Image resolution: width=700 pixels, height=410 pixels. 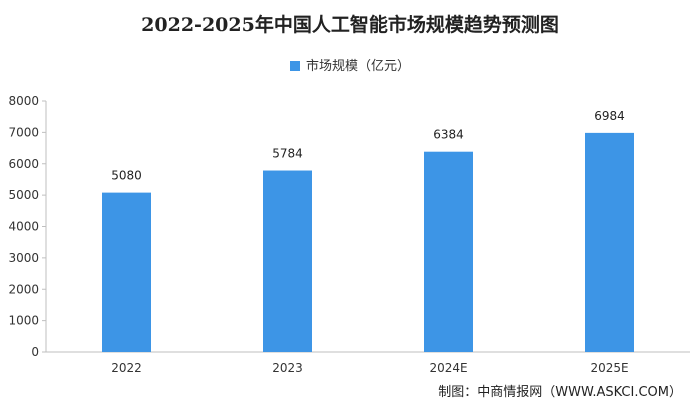 What do you see at coordinates (23, 227) in the screenshot?
I see `y-tick-label: 4000` at bounding box center [23, 227].